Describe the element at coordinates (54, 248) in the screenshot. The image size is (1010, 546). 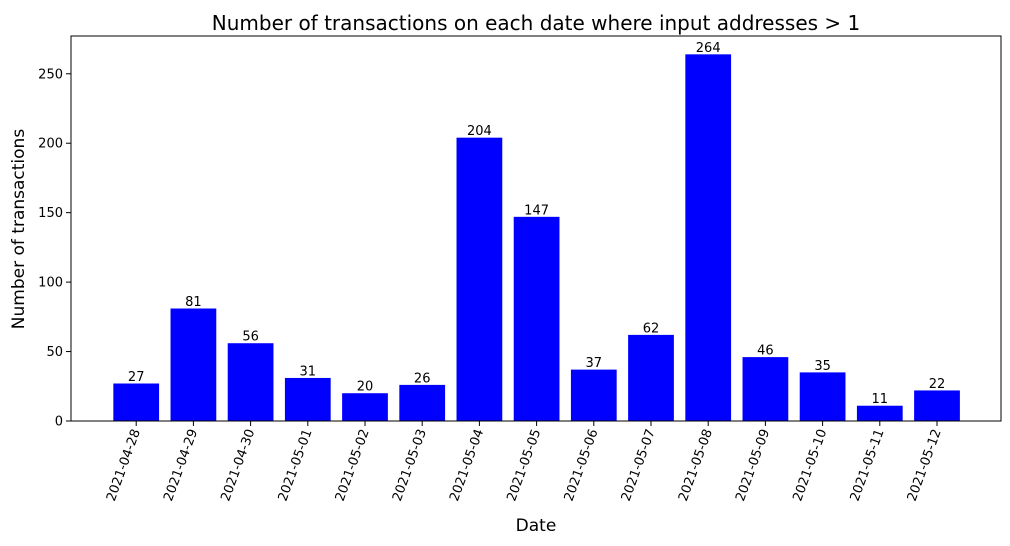
I see `y-axis: 0 50 100 150 200 250` at that location.